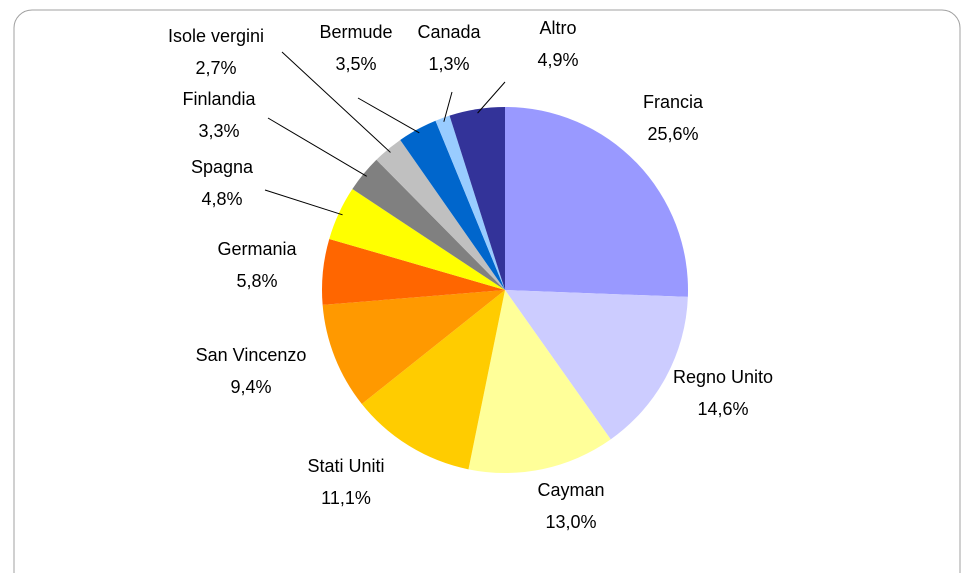  What do you see at coordinates (355, 32) in the screenshot?
I see `slice-label: Bermude` at bounding box center [355, 32].